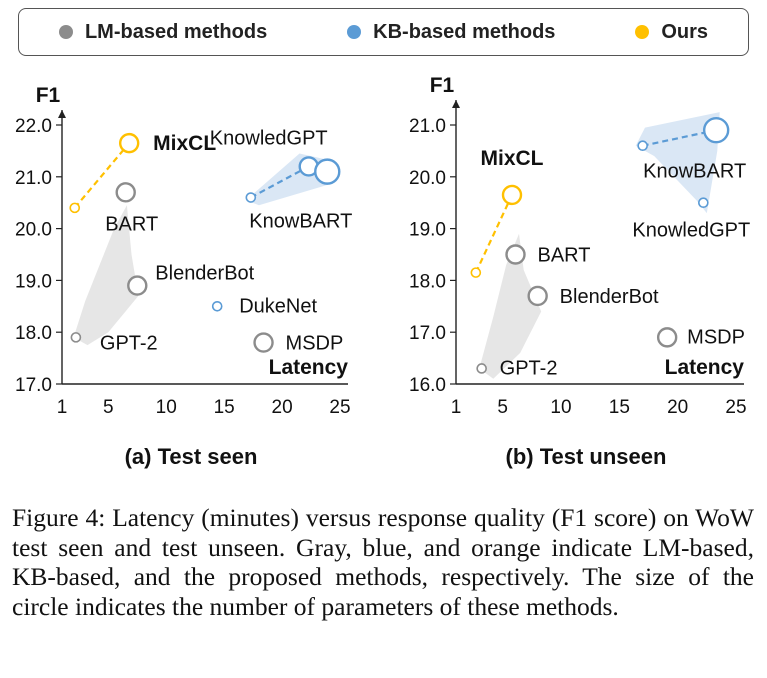 The width and height of the screenshot is (767, 678). I want to click on legend-label-ours: Ours, so click(685, 31).